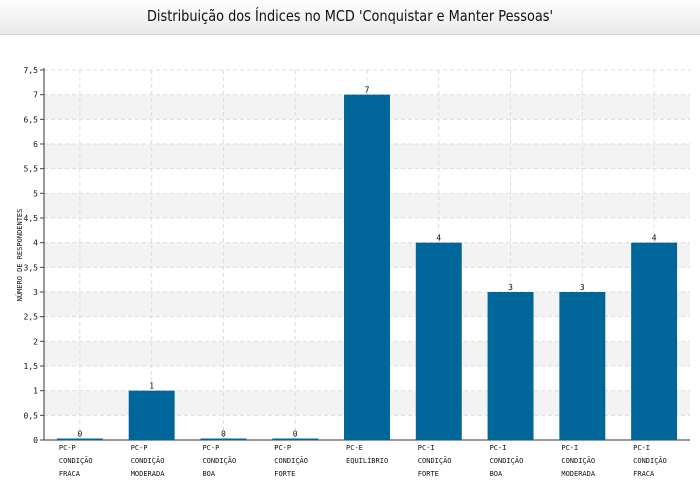  I want to click on x-tick-label: PC-I CONDIÇÃO FRACA, so click(650, 461).